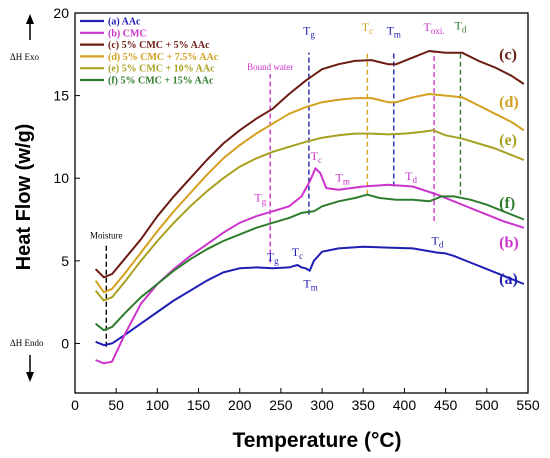 The image size is (550, 458). What do you see at coordinates (528, 405) in the screenshot?
I see `x-tick-label: 550` at bounding box center [528, 405].